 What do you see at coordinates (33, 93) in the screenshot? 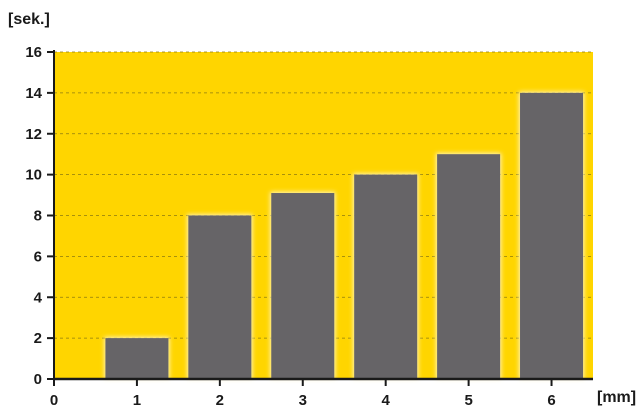
I see `y-tick-label: 14` at bounding box center [33, 93].